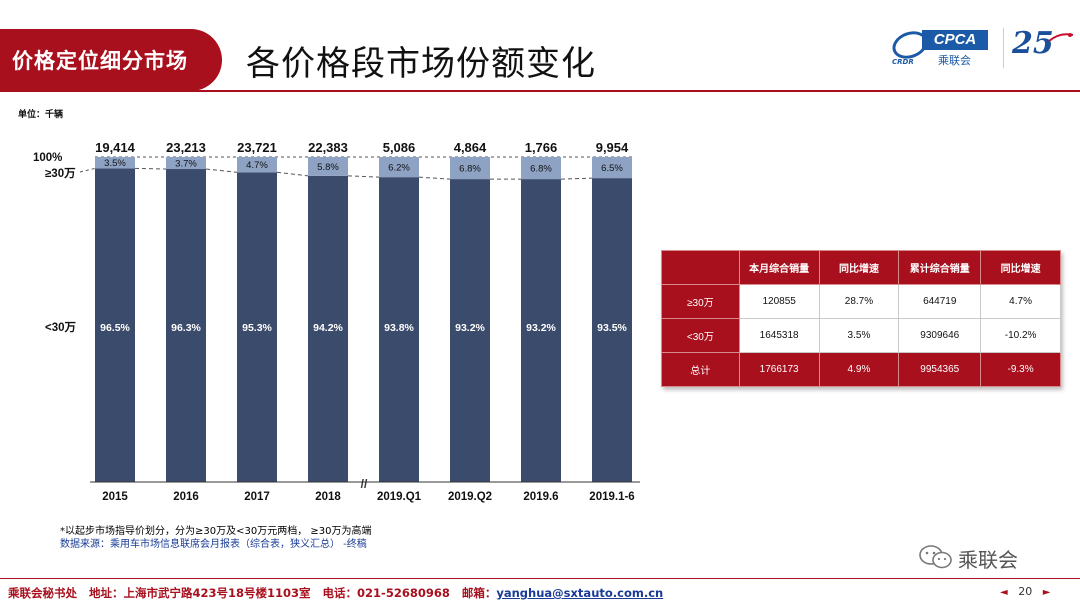 The width and height of the screenshot is (1080, 607). I want to click on unit-label: 单位：千辆, so click(41, 115).